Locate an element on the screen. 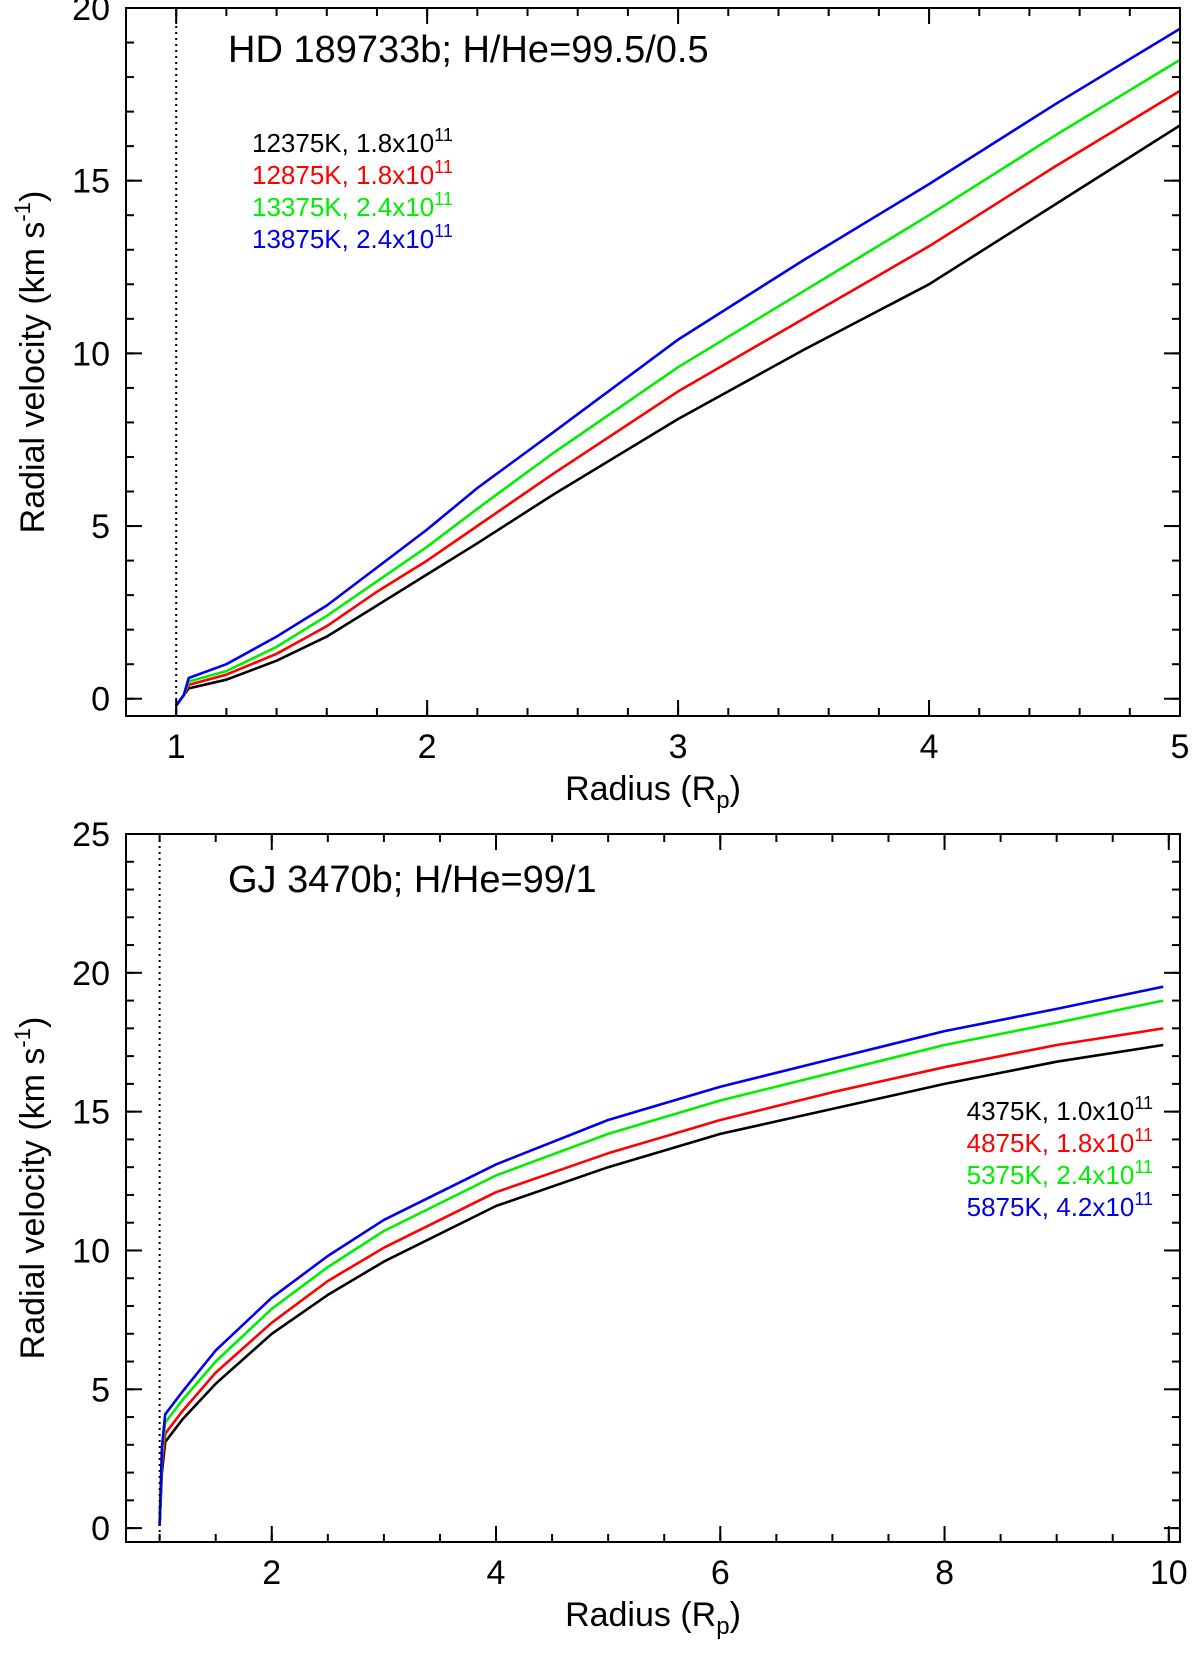 This screenshot has width=1200, height=1653. chart-title: HD 189733b; H/He=99.5/0.5 is located at coordinates (468, 50).